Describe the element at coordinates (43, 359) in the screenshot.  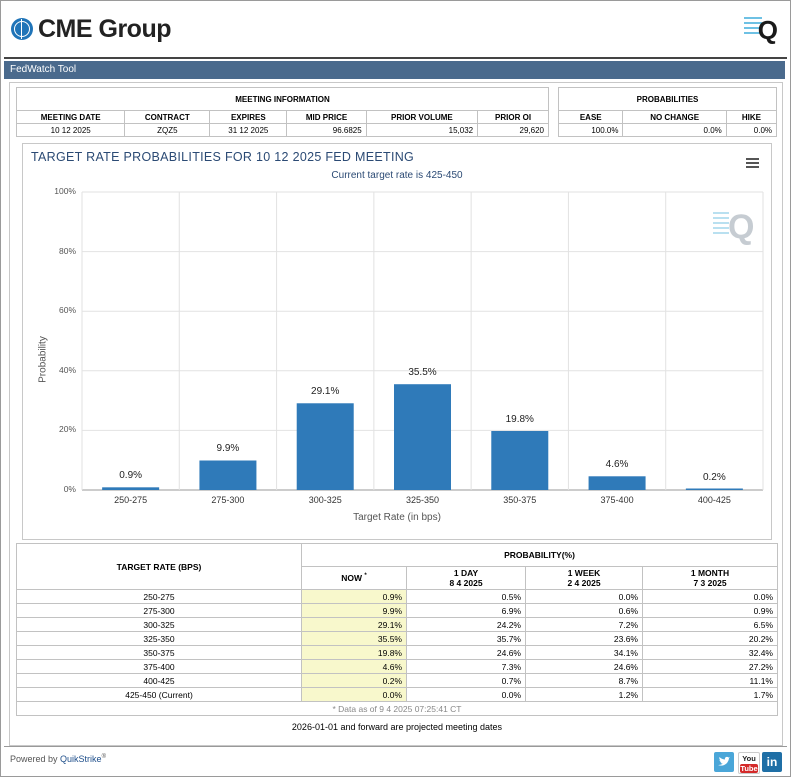
I see `y-axis-title: Probability` at that location.